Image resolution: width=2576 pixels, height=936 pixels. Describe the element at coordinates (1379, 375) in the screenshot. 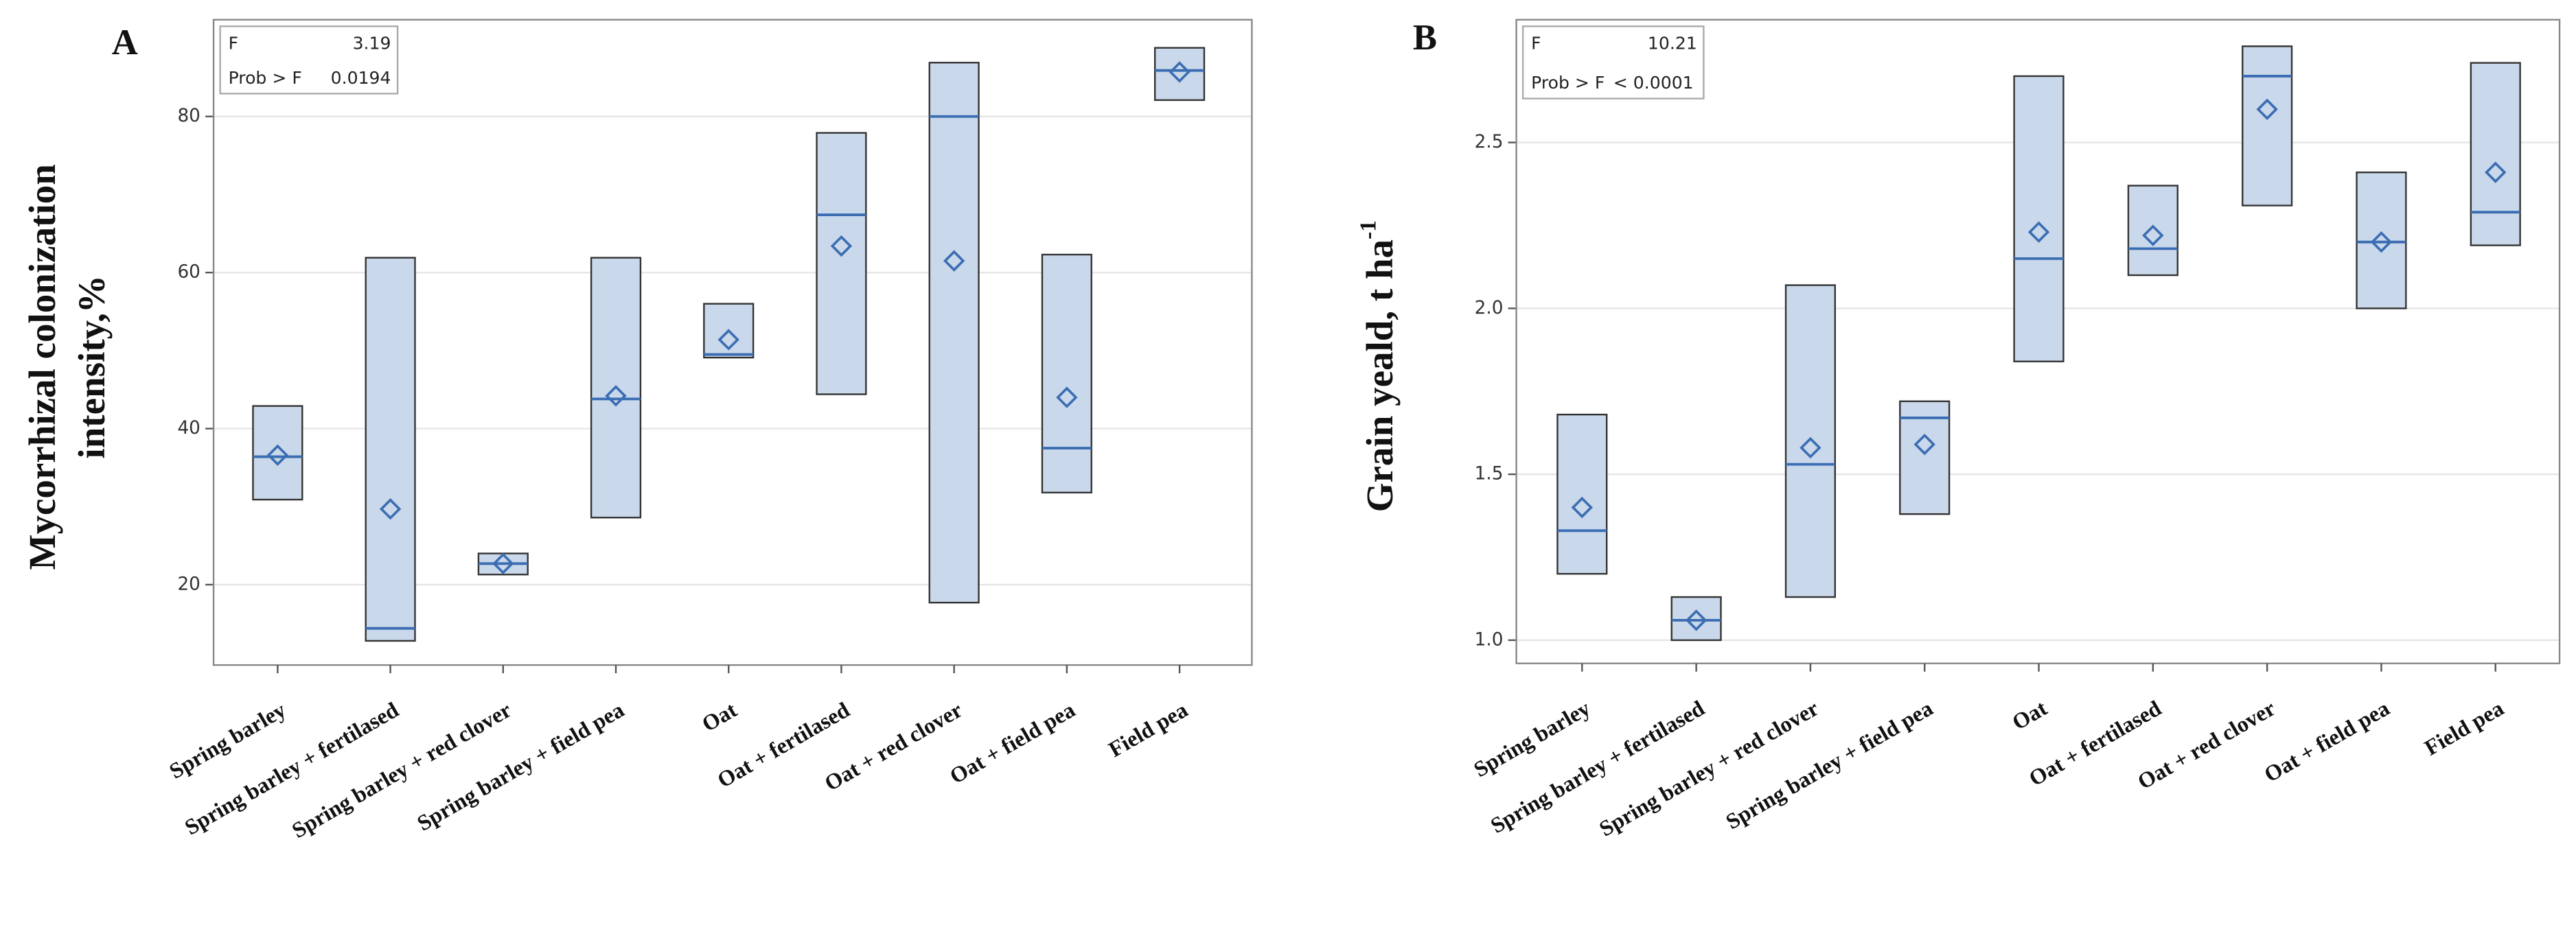

I see `y-axis-label-text: Grain yeald, t ha` at that location.